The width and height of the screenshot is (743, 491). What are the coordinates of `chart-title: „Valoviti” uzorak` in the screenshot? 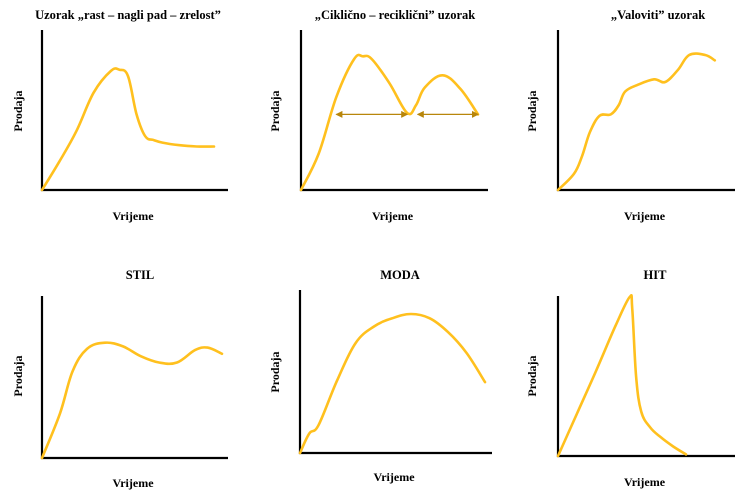 It's located at (658, 15).